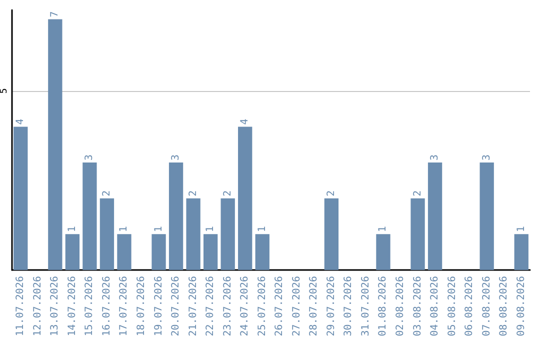  I want to click on x-tick-label: 18.07.2026, so click(141, 306).